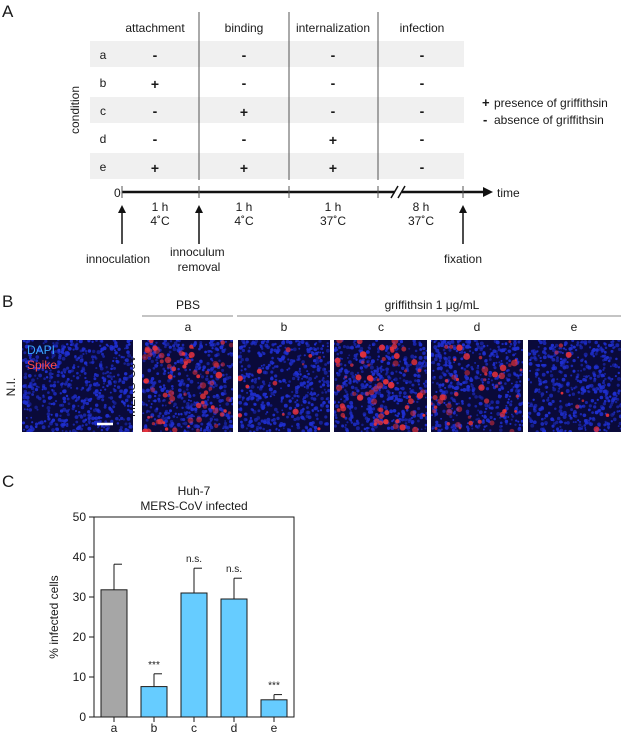  What do you see at coordinates (80, 557) in the screenshot?
I see `y-tick-label: 40` at bounding box center [80, 557].